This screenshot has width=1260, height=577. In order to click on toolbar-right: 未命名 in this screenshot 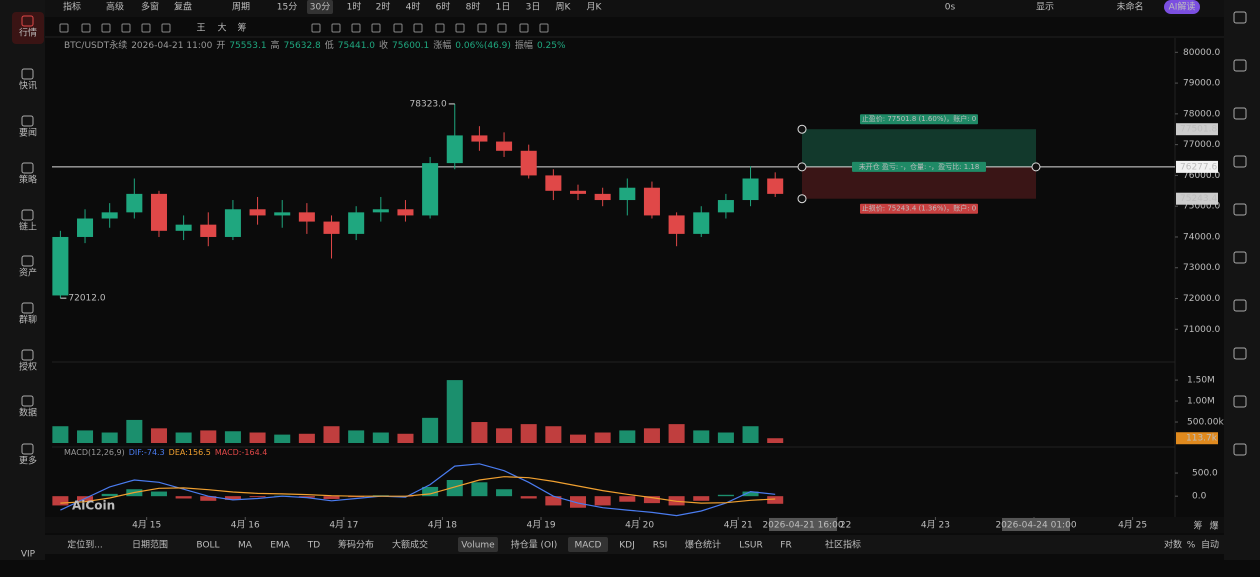, I will do `click(1129, 7)`.